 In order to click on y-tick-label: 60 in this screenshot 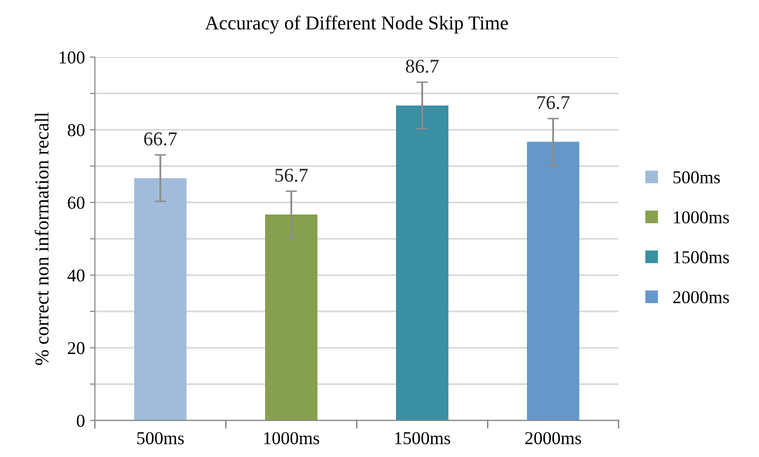, I will do `click(76, 202)`.